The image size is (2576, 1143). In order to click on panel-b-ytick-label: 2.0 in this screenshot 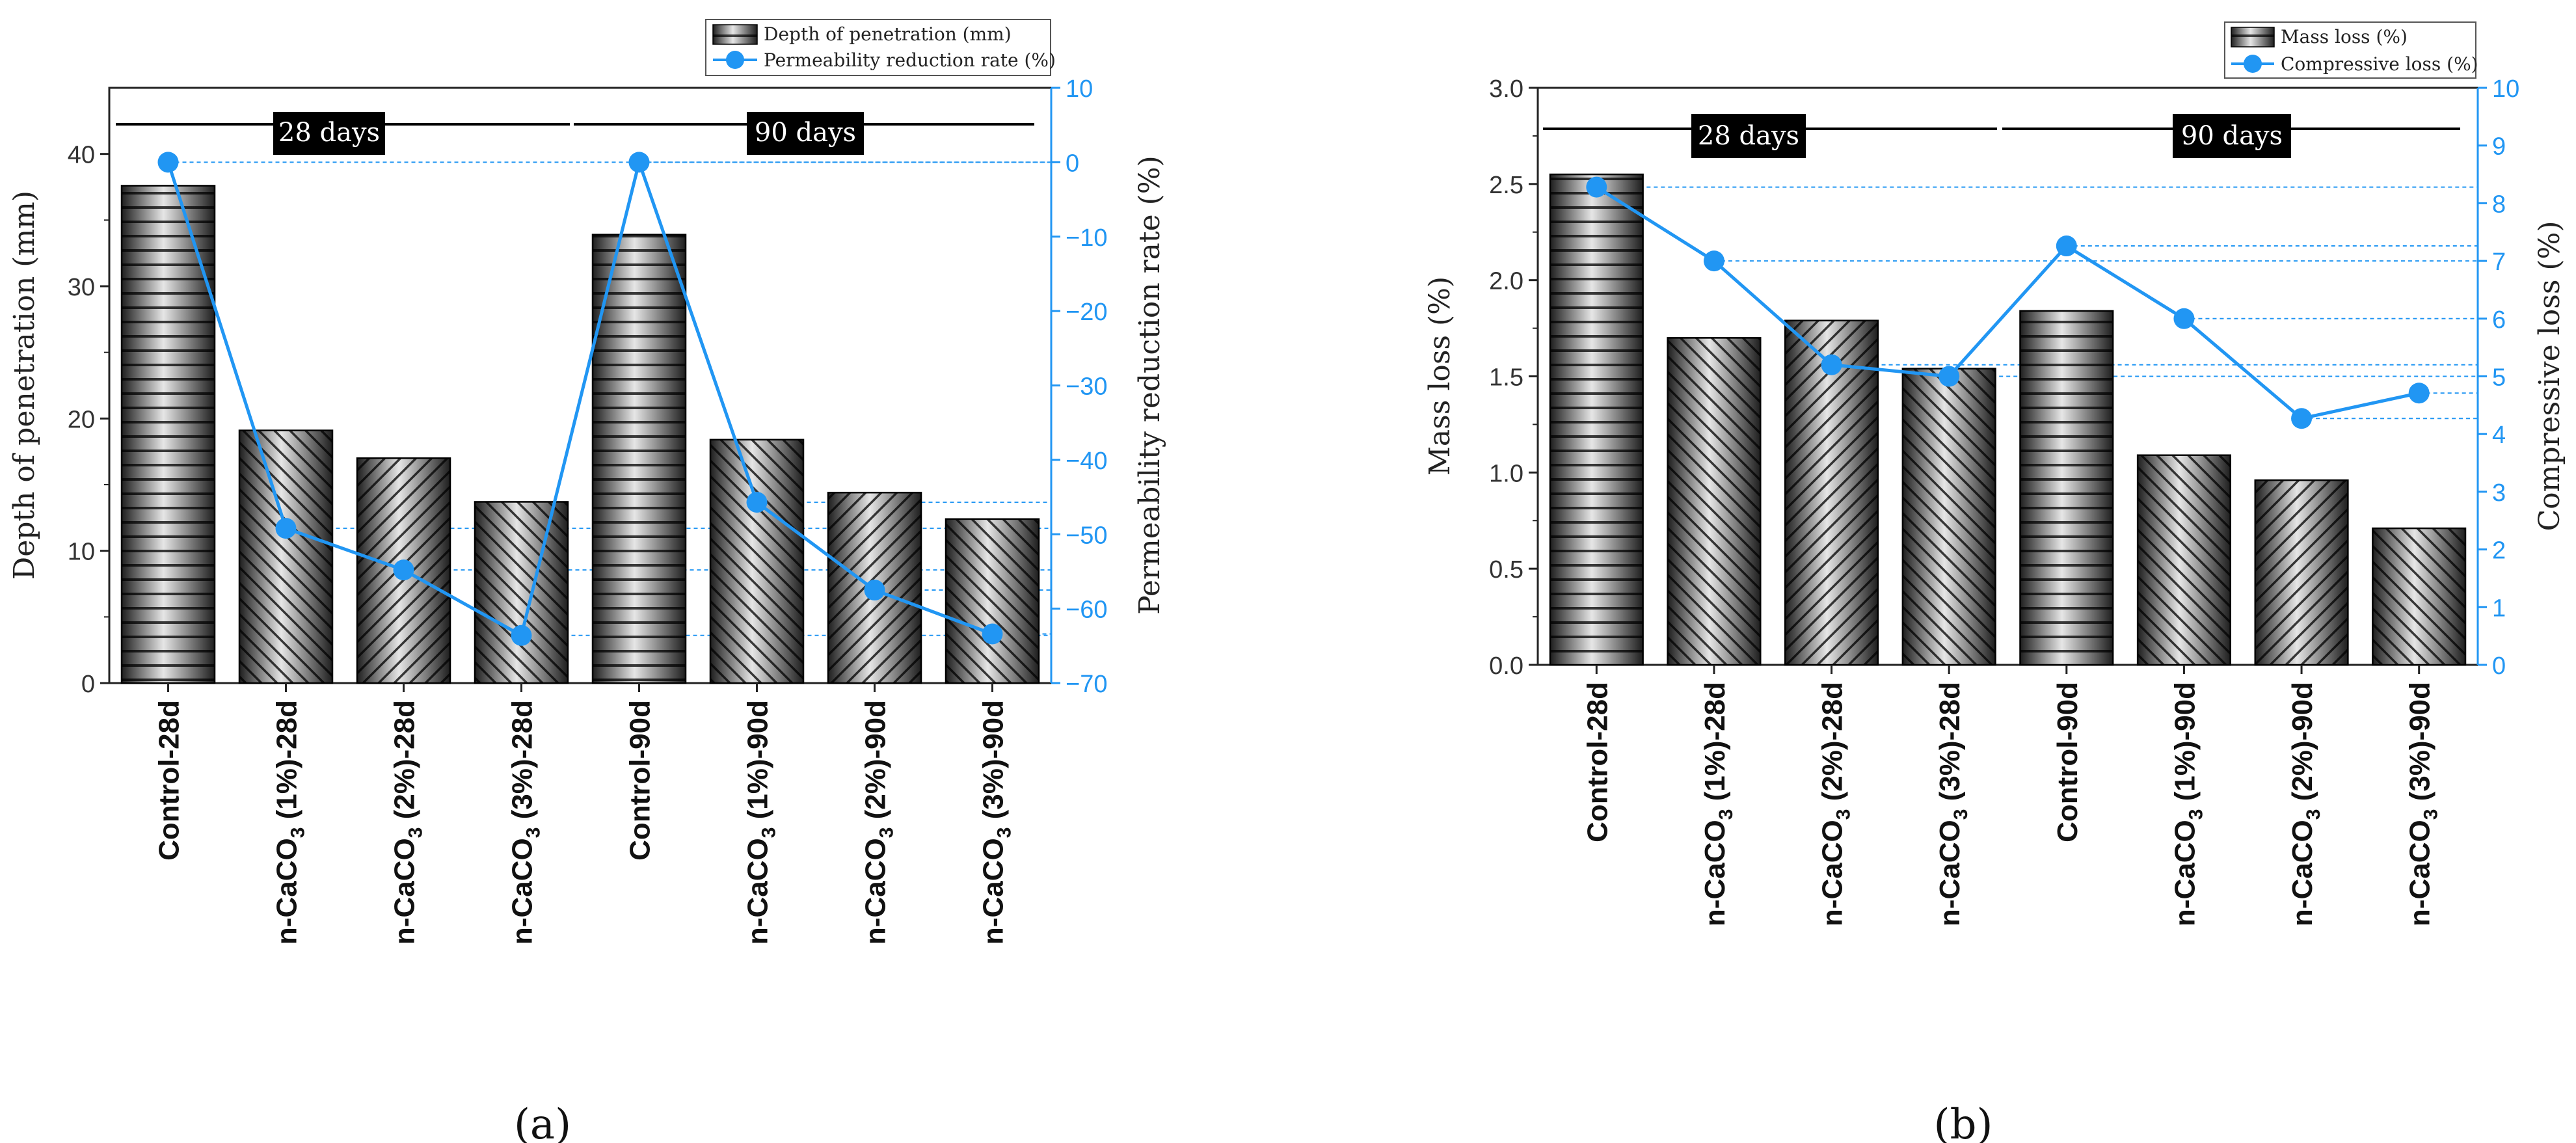, I will do `click(1506, 281)`.